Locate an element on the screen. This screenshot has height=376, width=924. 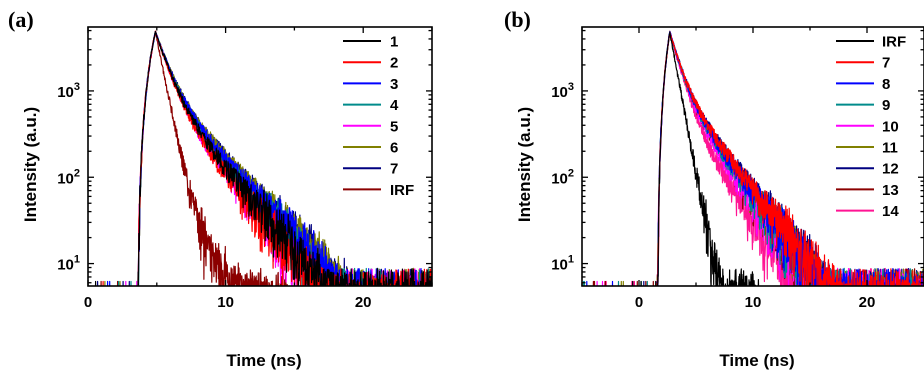
legend-label-8: 8 is located at coordinates (886, 84).